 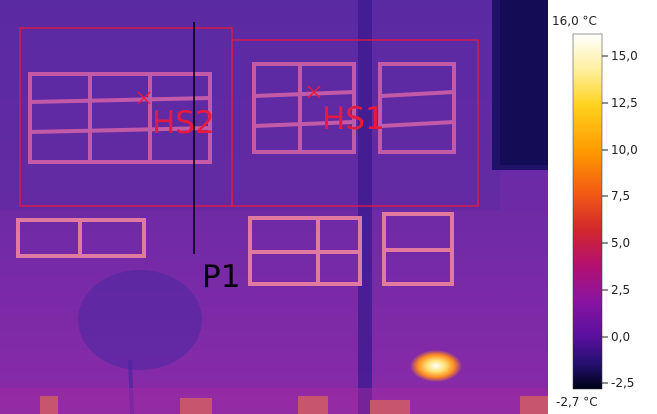 I want to click on scale-max-label: 16,0 °C, so click(x=574, y=21).